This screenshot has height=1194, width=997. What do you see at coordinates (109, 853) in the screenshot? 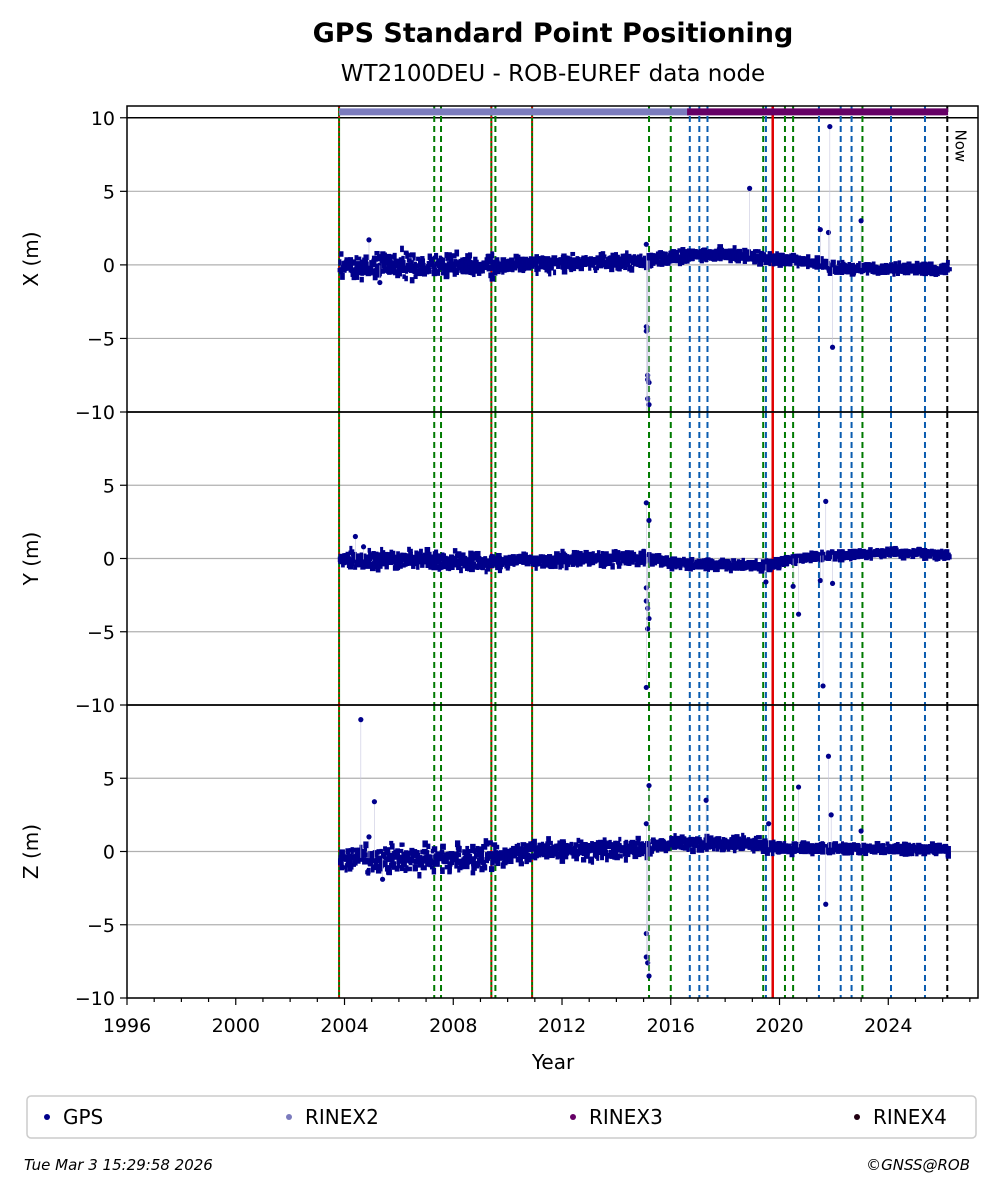
I see `y-tick-label: 0` at bounding box center [109, 853].